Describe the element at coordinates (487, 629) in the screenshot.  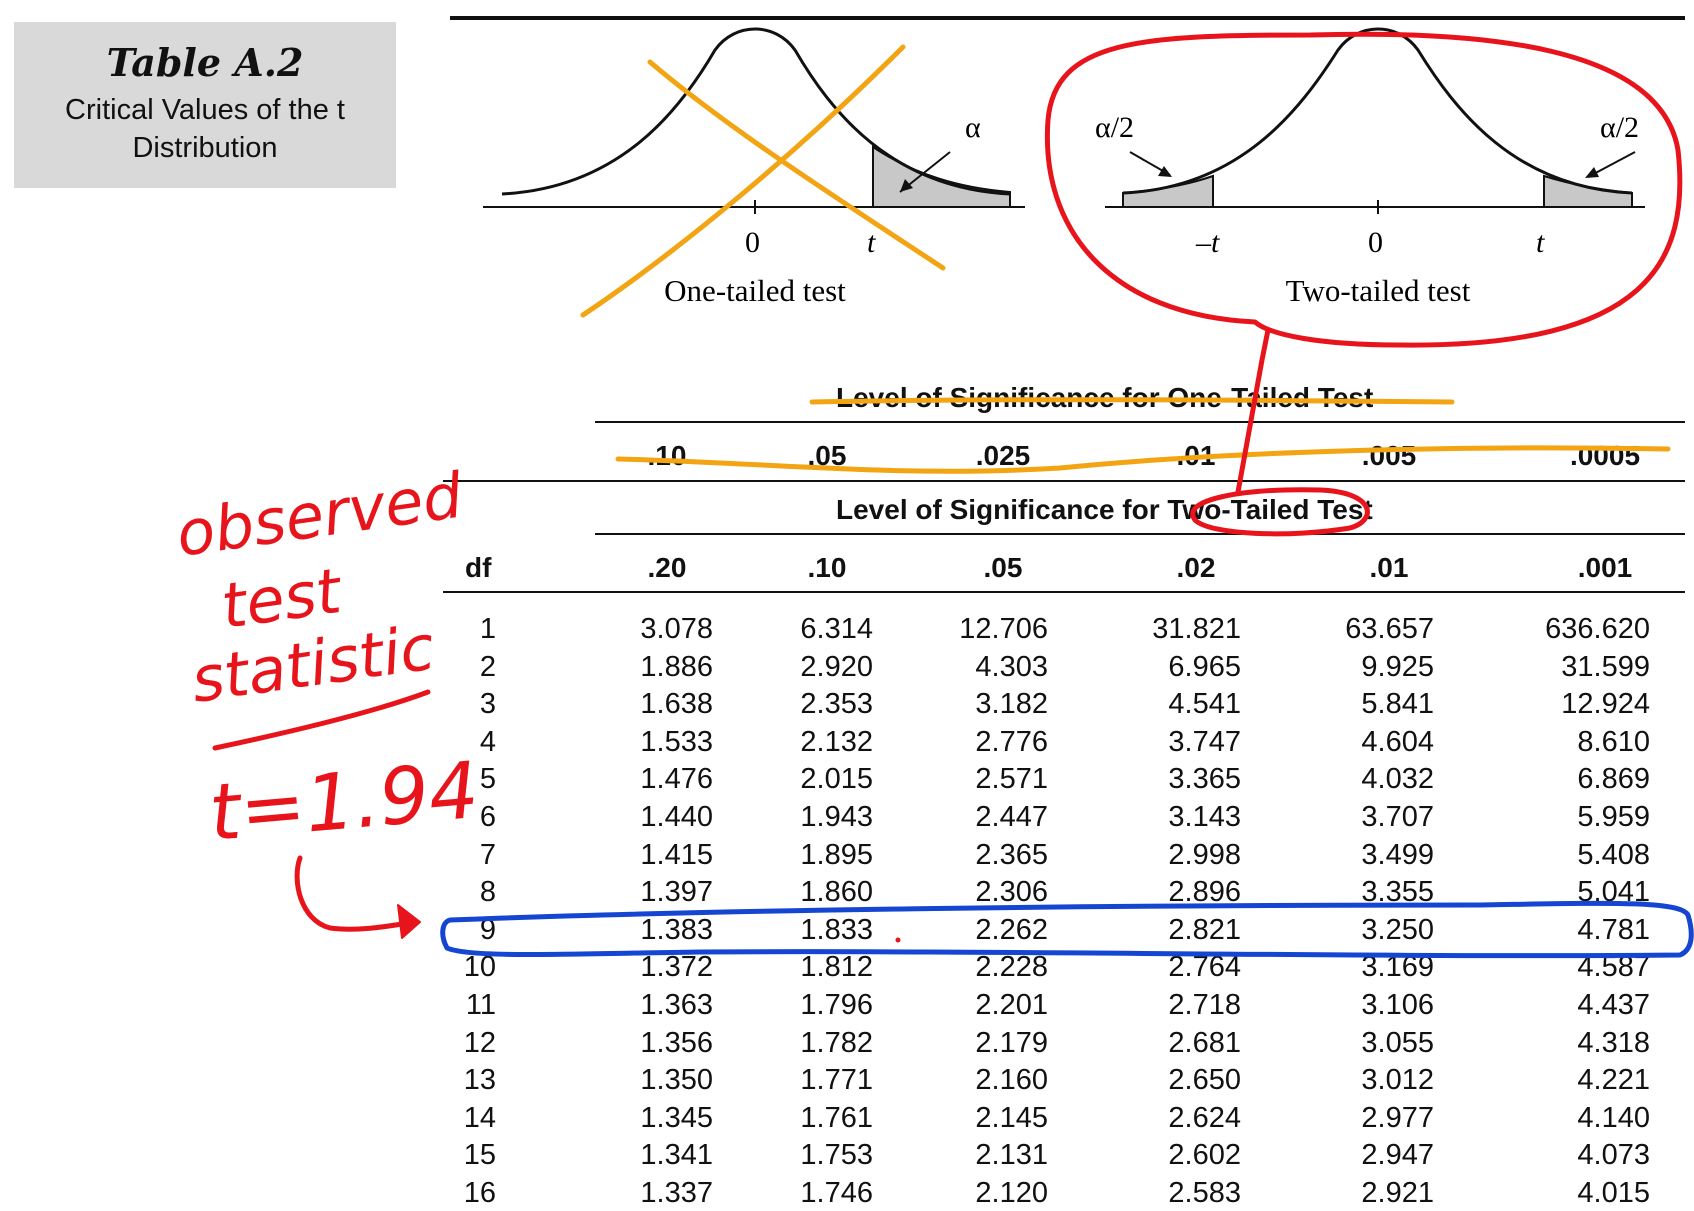
I see `df-cell: 1` at that location.